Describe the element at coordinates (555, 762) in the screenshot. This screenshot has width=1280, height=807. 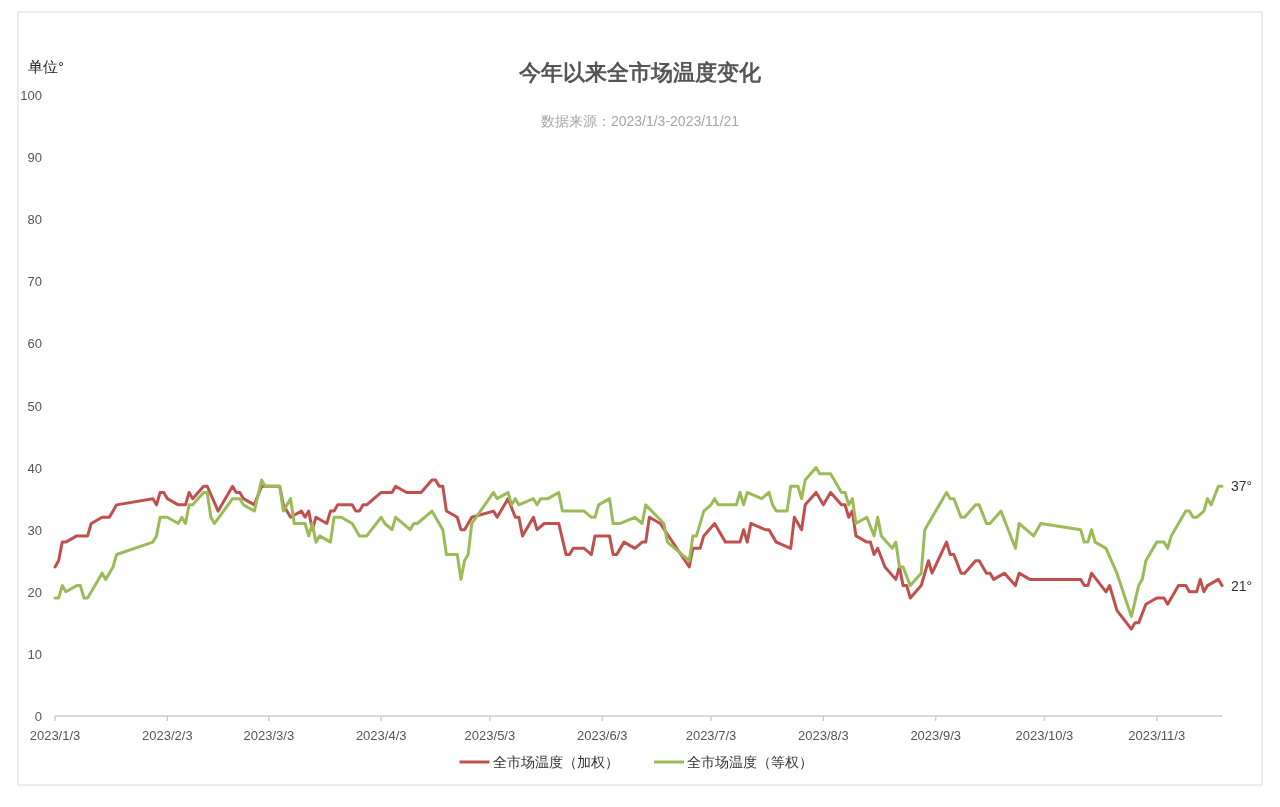
I see `legend-label: 全市场温度（加权）` at that location.